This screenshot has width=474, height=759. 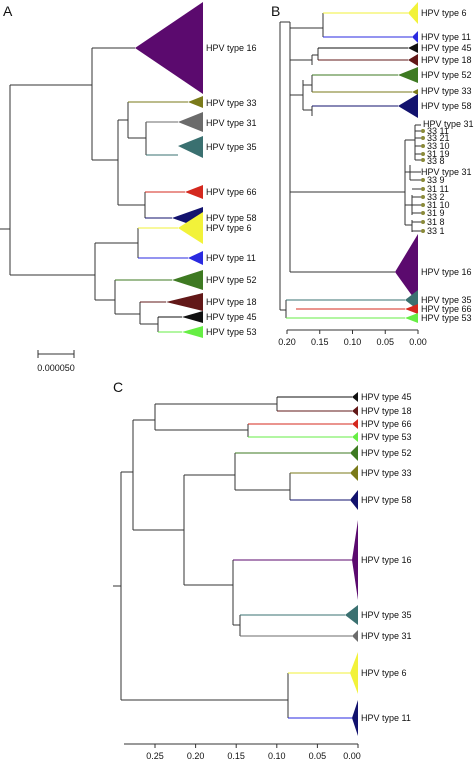 What do you see at coordinates (118, 387) in the screenshot?
I see `panel-c-letter: C` at bounding box center [118, 387].